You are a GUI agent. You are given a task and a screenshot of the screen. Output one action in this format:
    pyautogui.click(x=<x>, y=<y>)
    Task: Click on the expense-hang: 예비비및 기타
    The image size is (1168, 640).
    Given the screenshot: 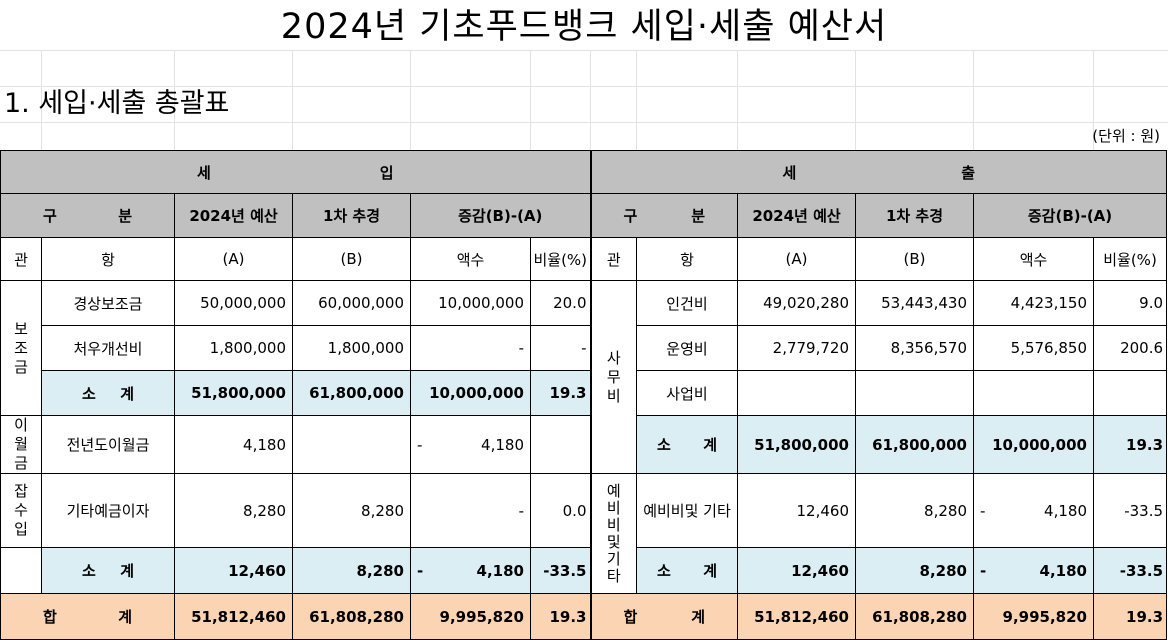 What is the action you would take?
    pyautogui.click(x=687, y=510)
    